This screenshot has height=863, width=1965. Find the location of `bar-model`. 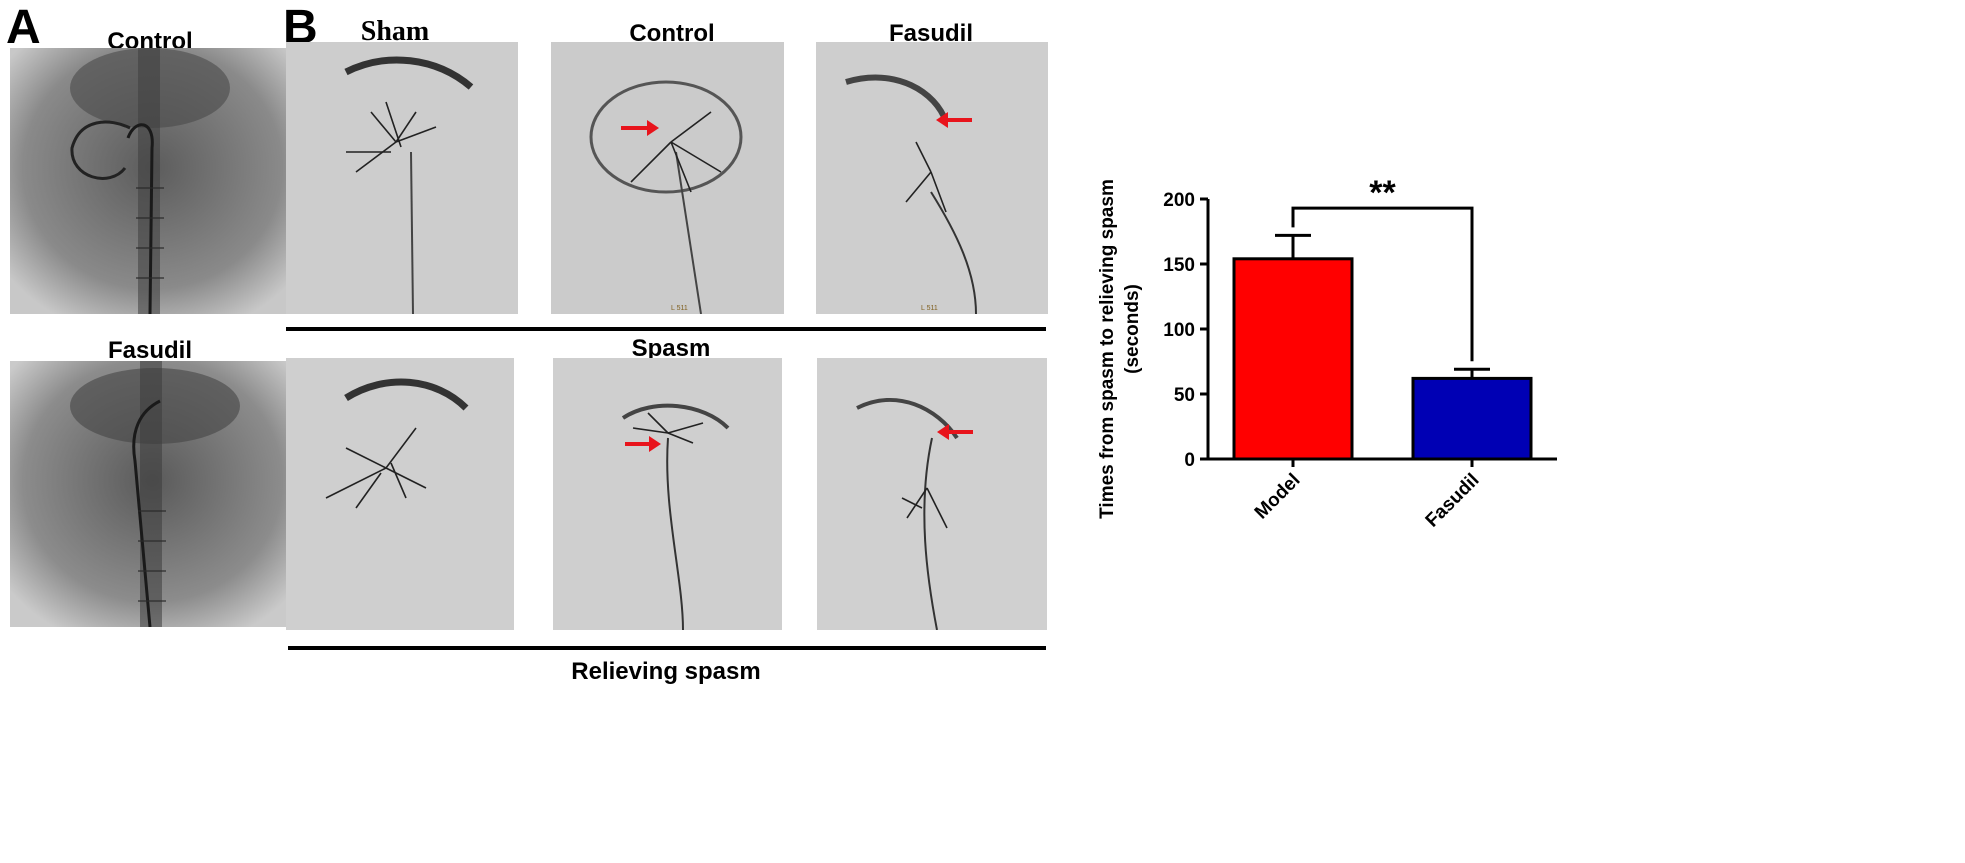

bar-model is located at coordinates (1293, 359).